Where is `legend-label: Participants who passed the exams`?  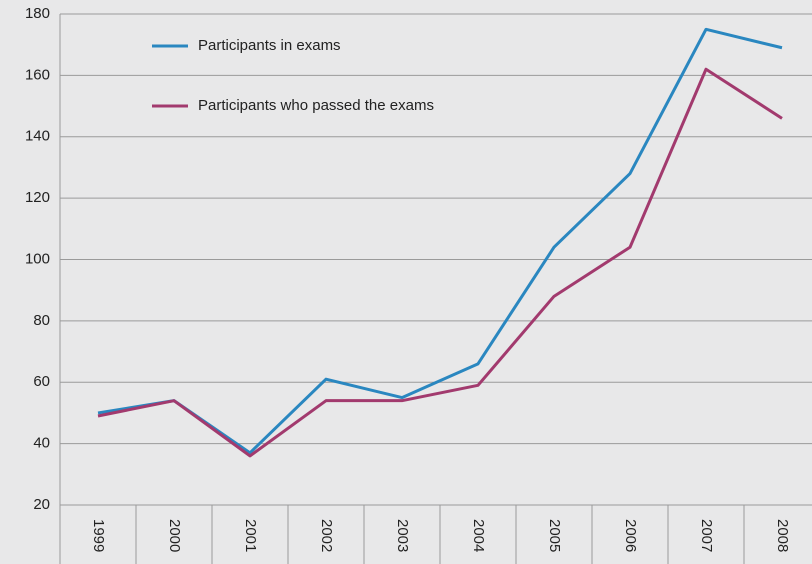
legend-label: Participants who passed the exams is located at coordinates (316, 105).